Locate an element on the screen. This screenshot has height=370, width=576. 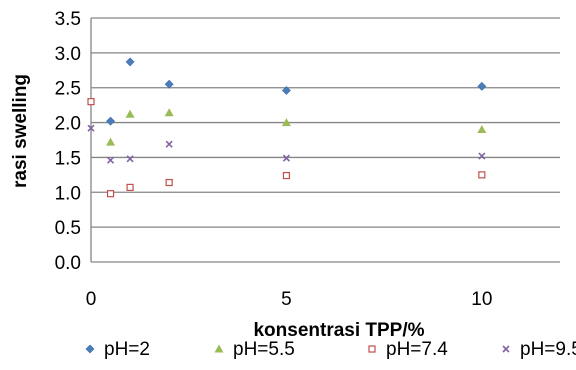
x-tick-label: 0 is located at coordinates (91, 299).